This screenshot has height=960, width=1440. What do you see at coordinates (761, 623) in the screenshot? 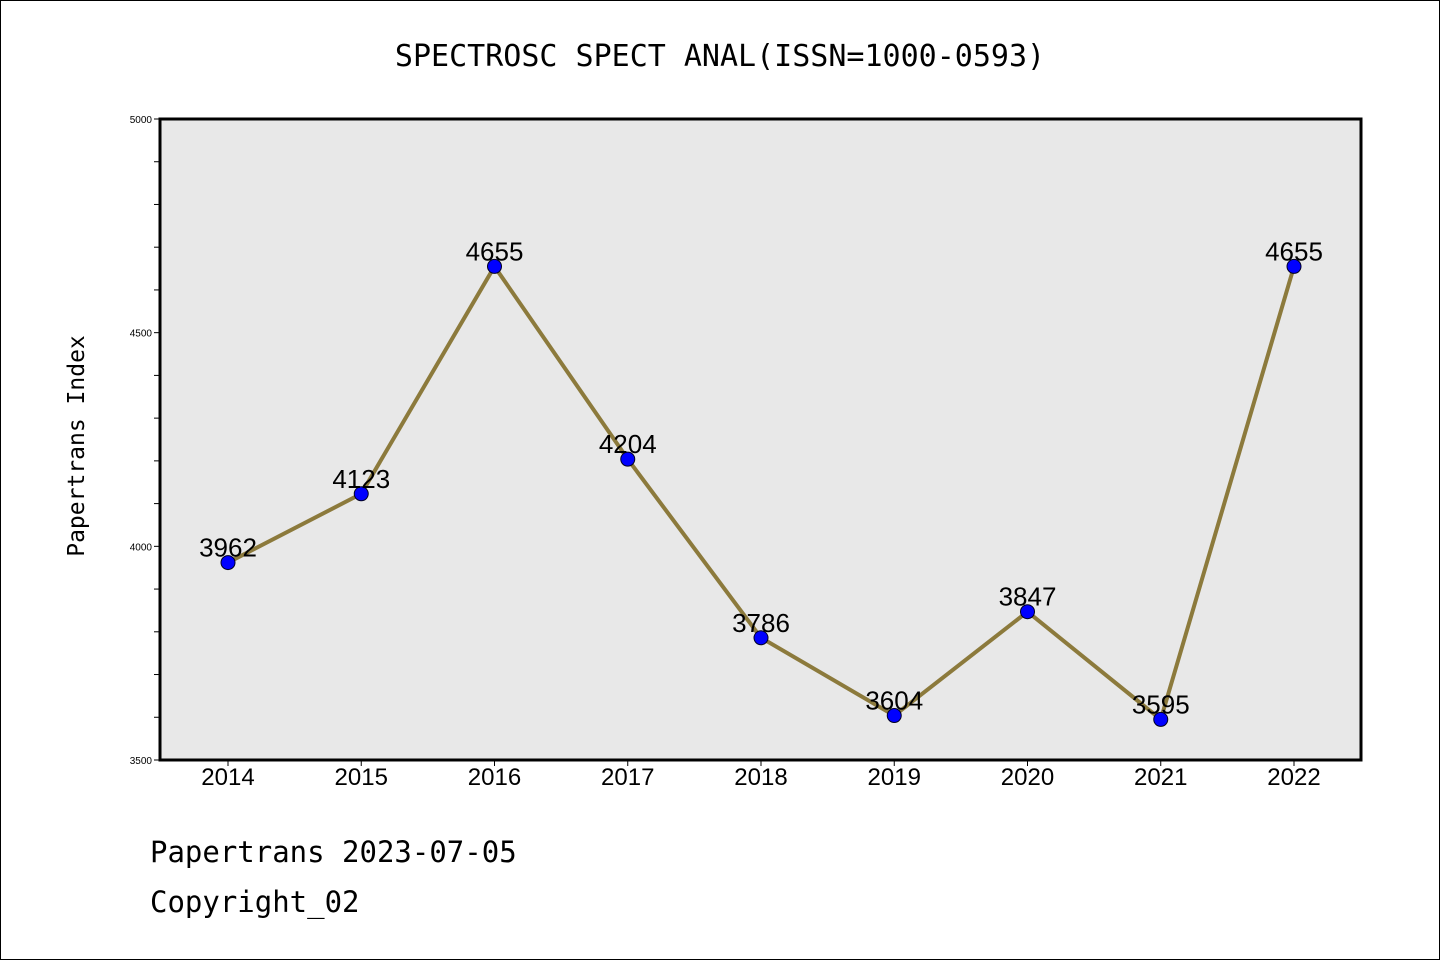
I see `data-label: 3786` at bounding box center [761, 623].